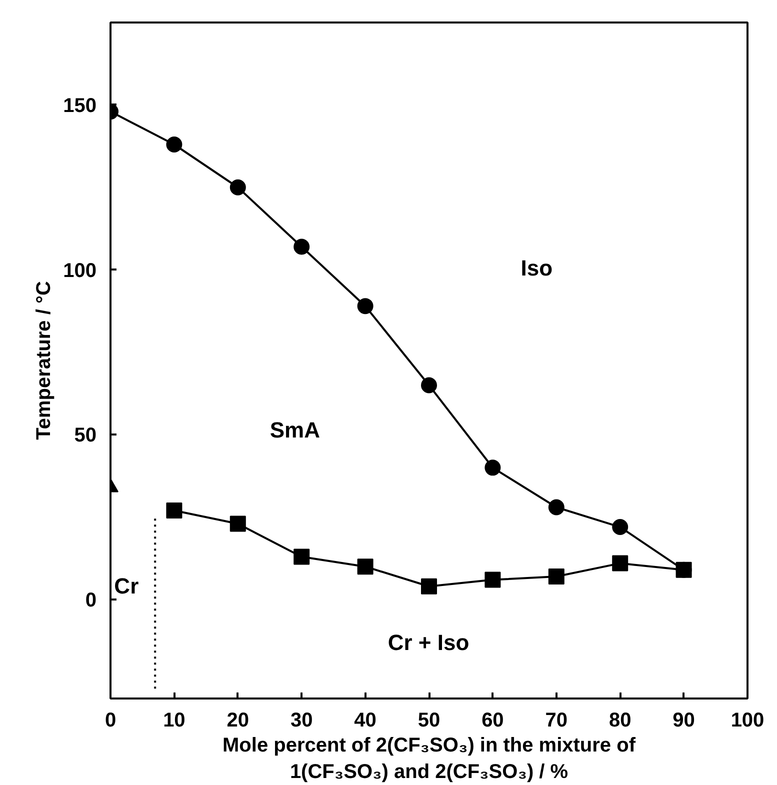 Image resolution: width=777 pixels, height=785 pixels. Describe the element at coordinates (536, 267) in the screenshot. I see `annotation: Iso` at that location.